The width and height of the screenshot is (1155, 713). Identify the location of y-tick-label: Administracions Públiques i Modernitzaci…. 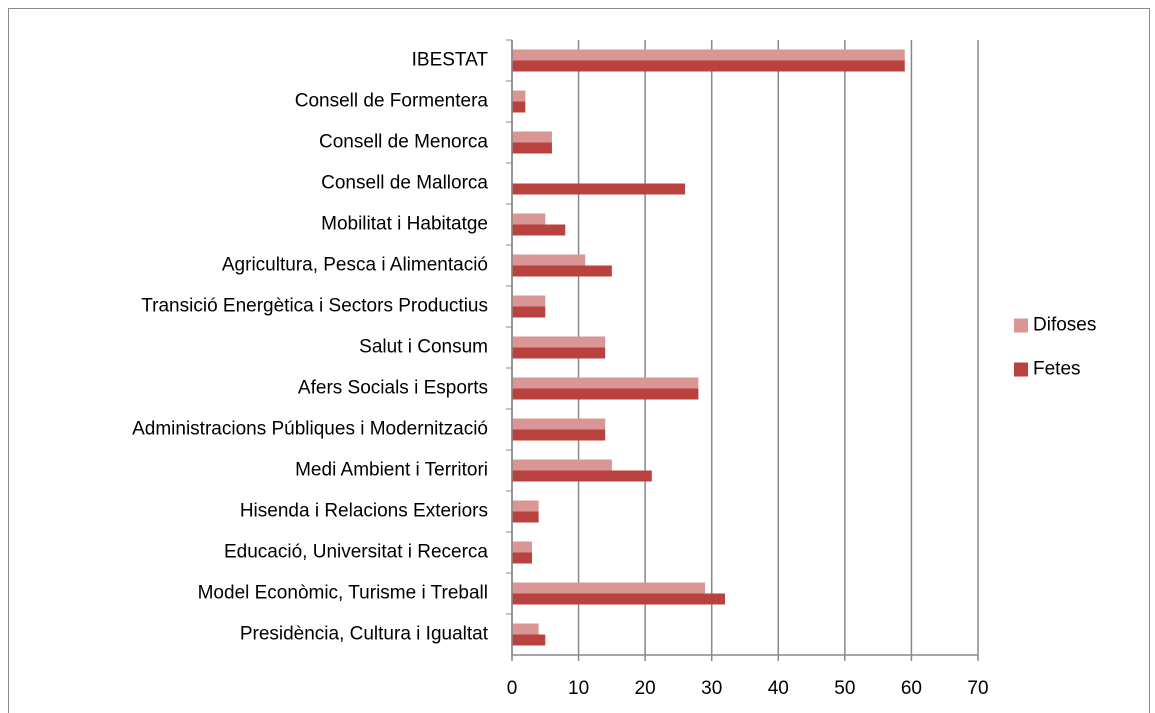
(310, 429).